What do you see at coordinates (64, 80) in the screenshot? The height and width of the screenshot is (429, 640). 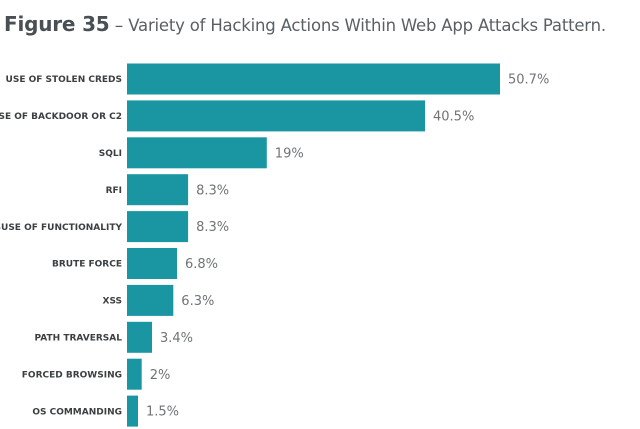 I see `category-label-0: USE OF STOLEN CREDS` at bounding box center [64, 80].